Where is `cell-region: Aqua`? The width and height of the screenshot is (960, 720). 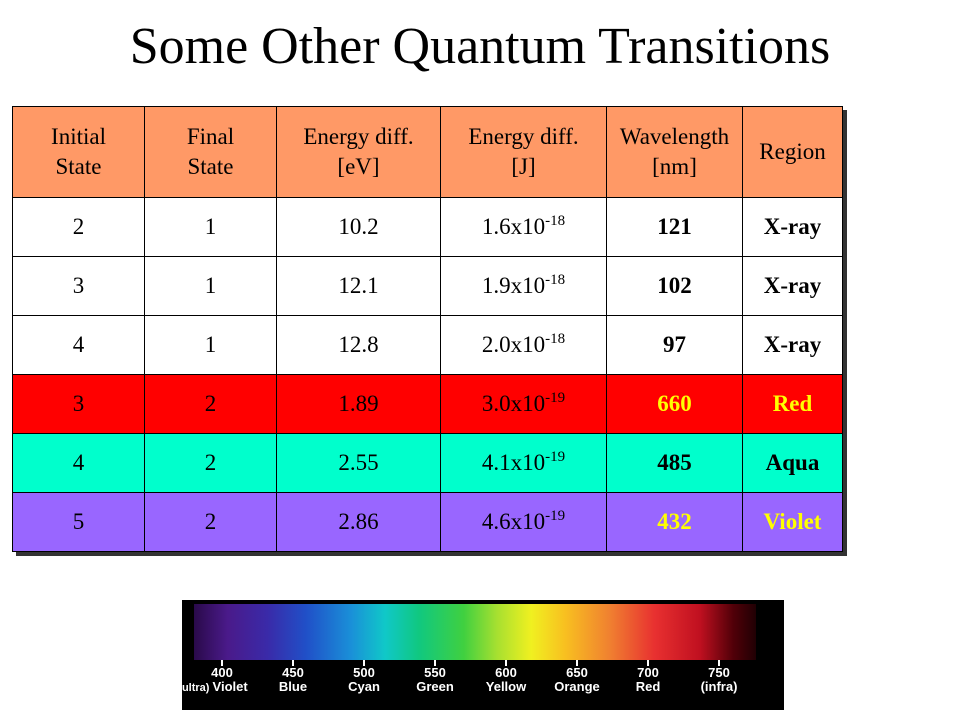
cell-region: Aqua is located at coordinates (792, 463).